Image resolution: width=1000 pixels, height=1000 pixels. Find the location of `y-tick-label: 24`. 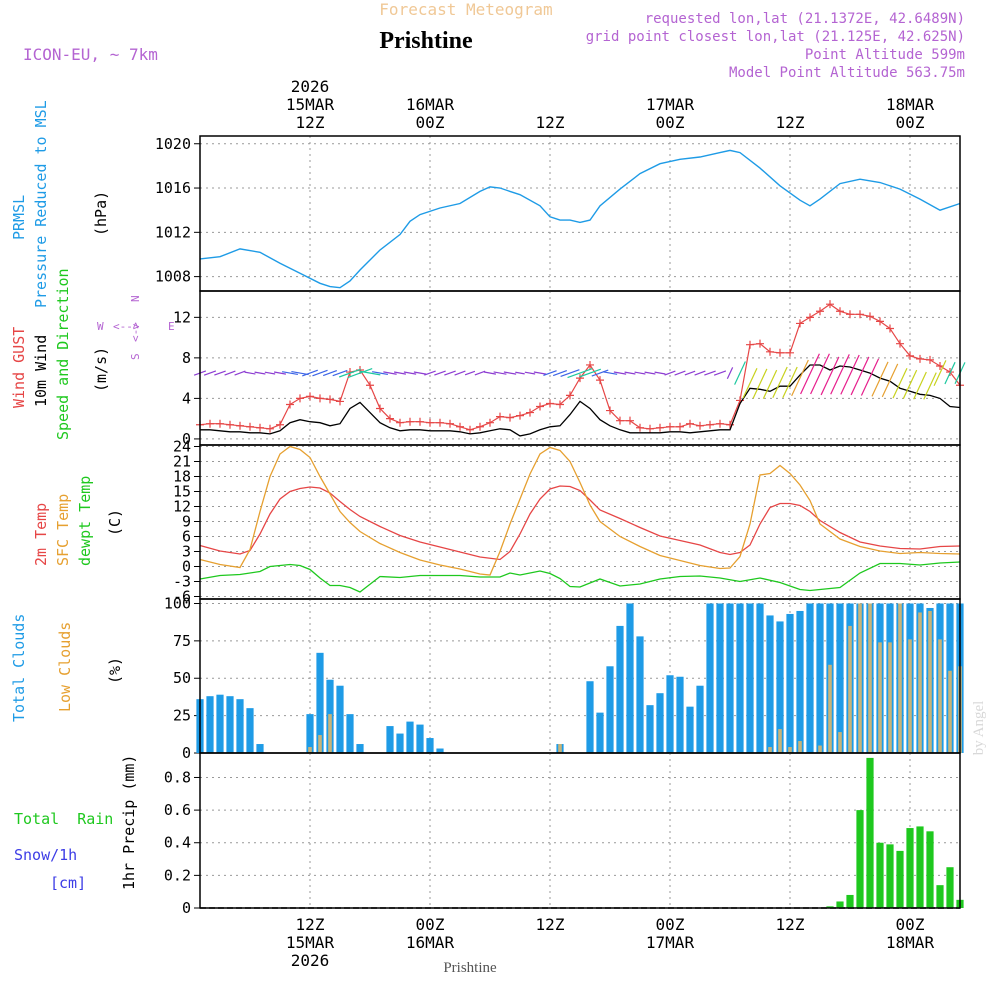

y-tick-label: 24 is located at coordinates (182, 447).